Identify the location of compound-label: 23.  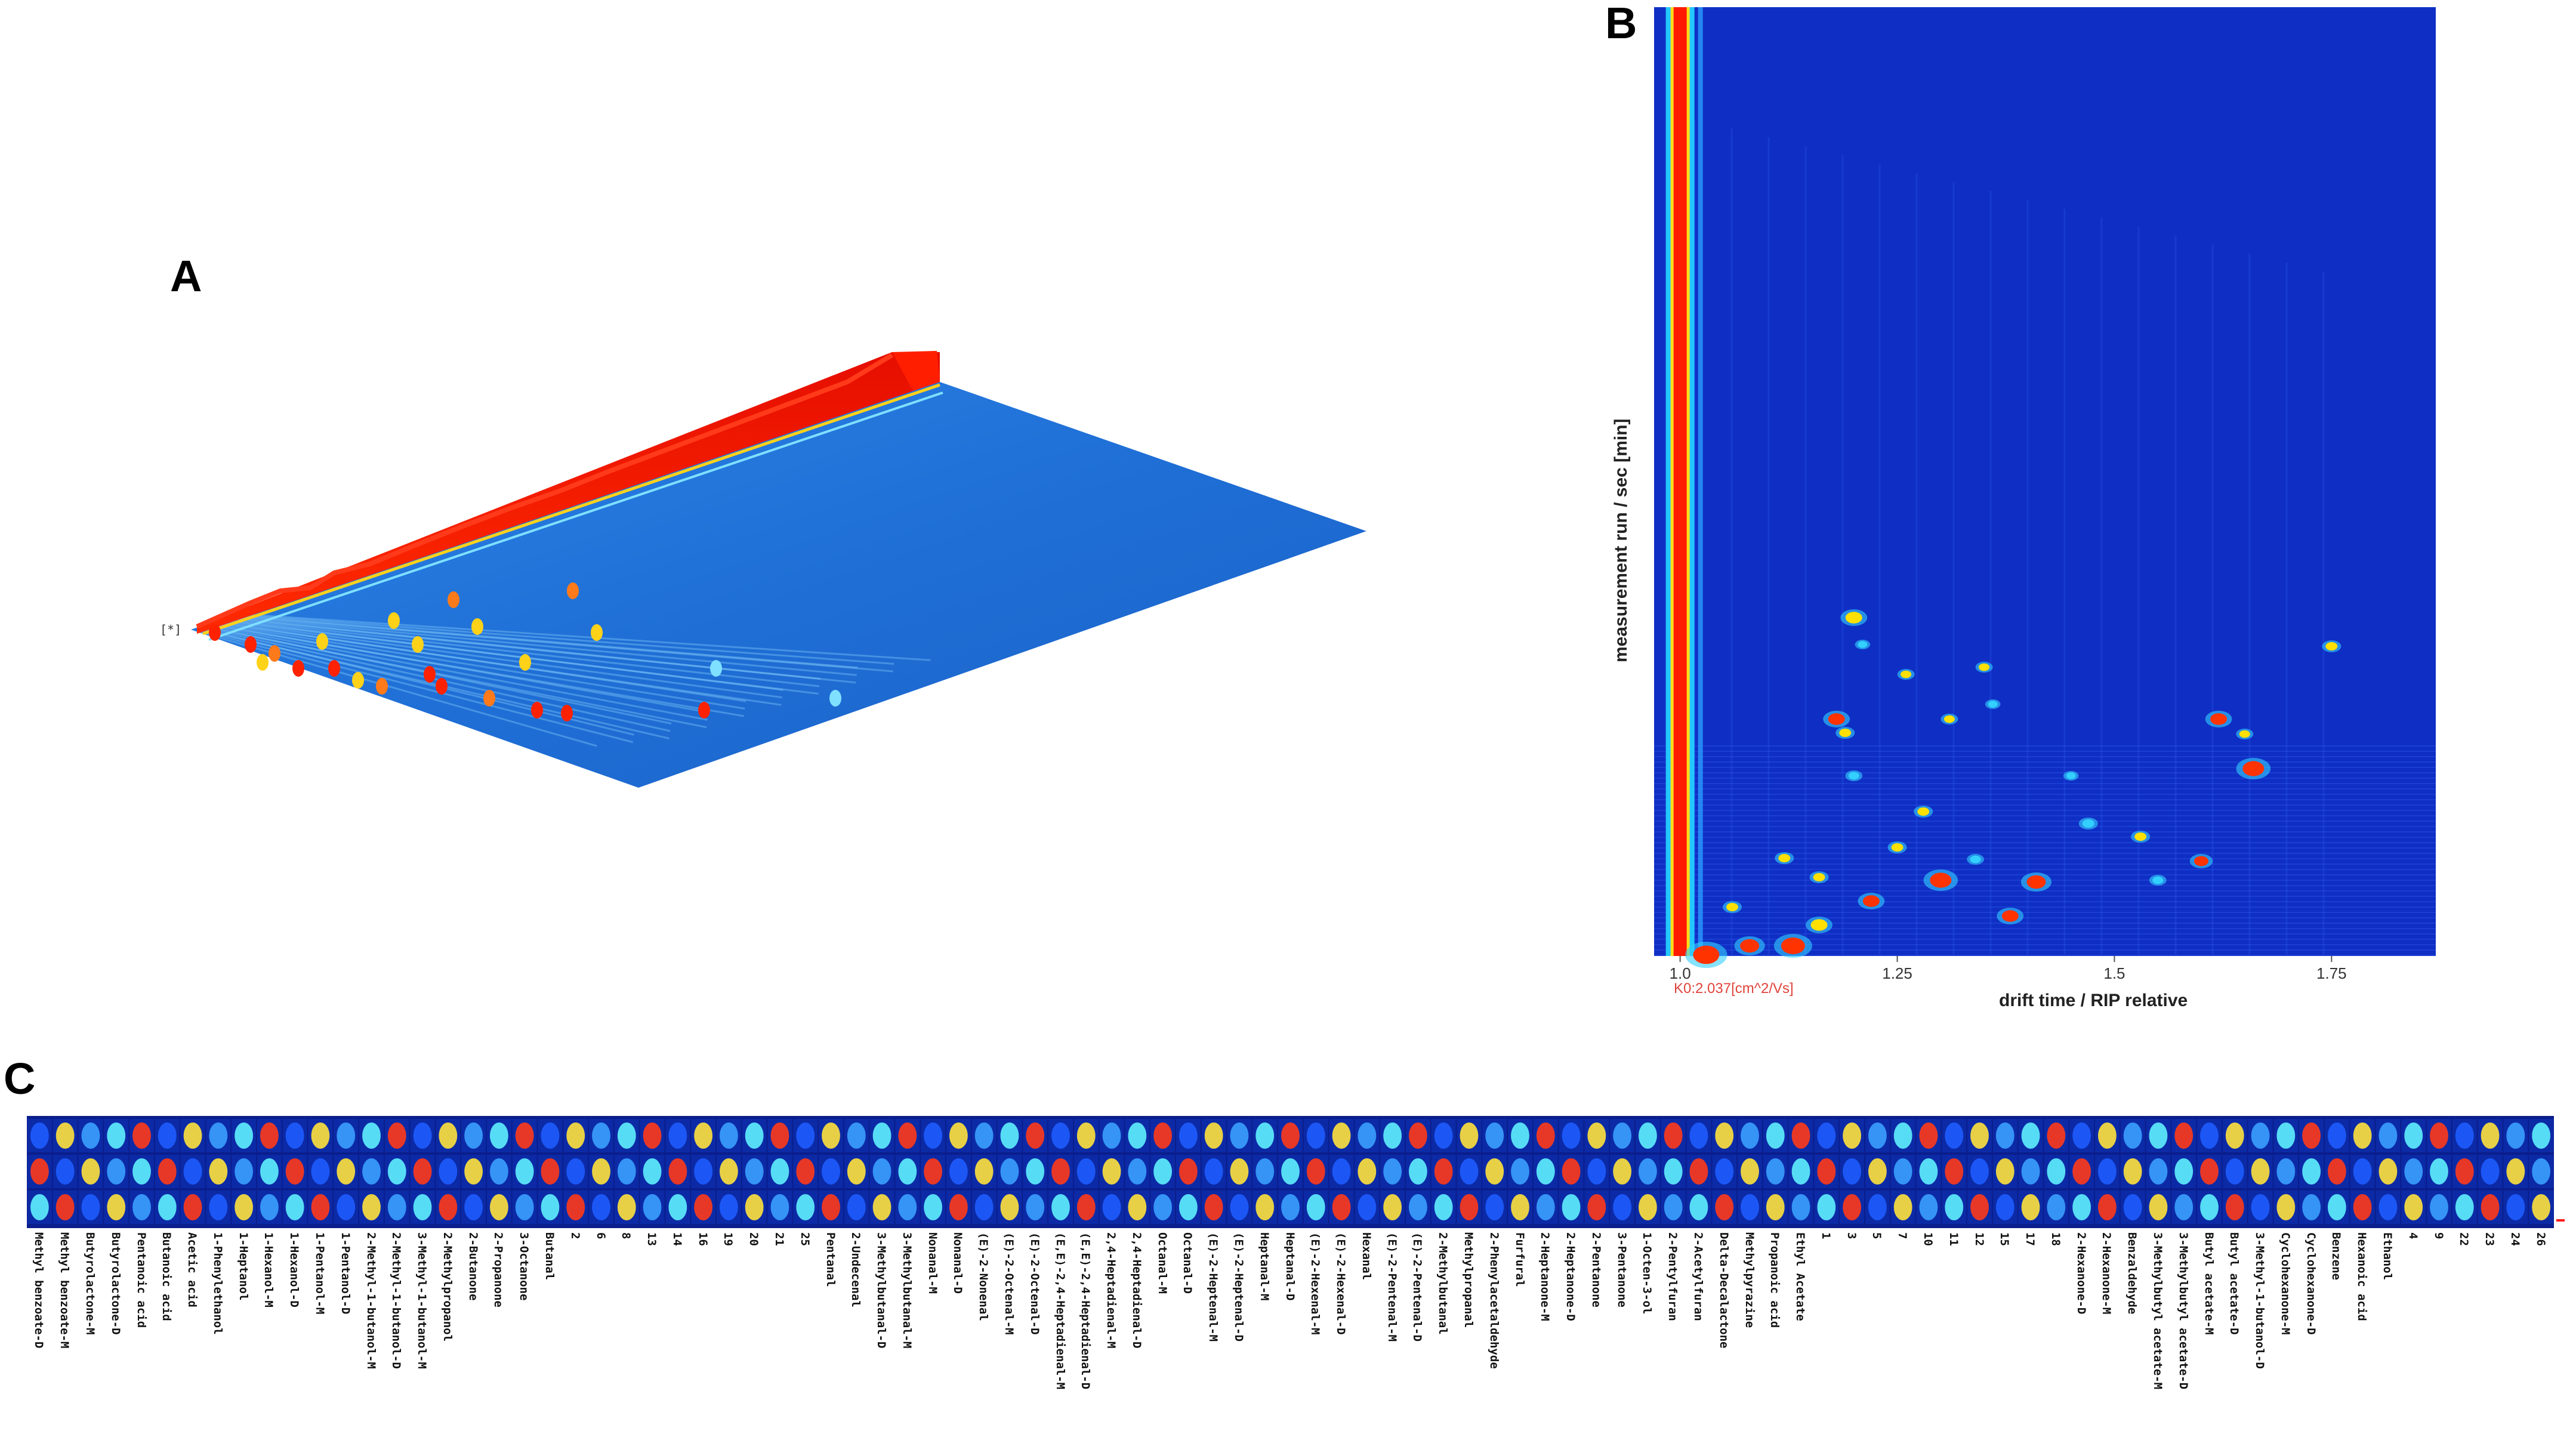
(2490, 1239).